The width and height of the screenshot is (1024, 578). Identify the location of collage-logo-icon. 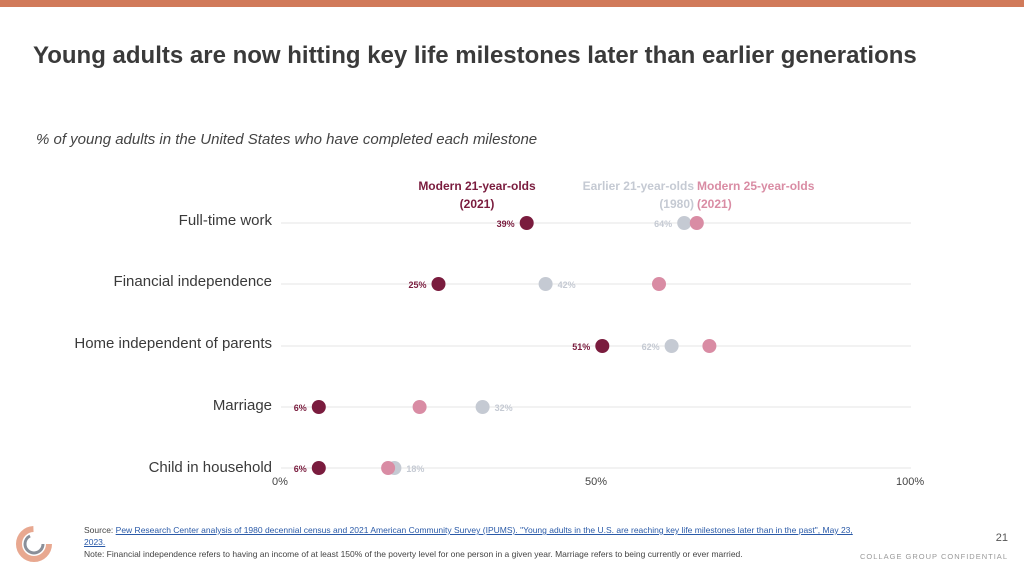
(34, 544).